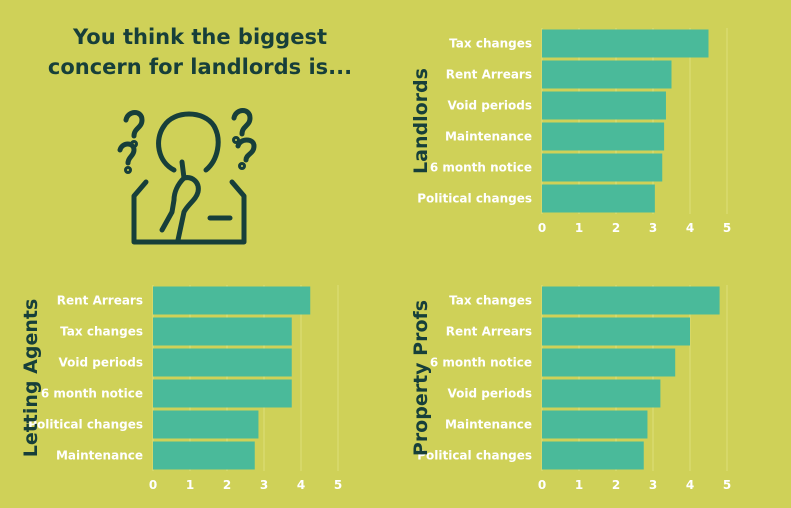  Describe the element at coordinates (421, 378) in the screenshot. I see `group-label: Property Profs` at that location.